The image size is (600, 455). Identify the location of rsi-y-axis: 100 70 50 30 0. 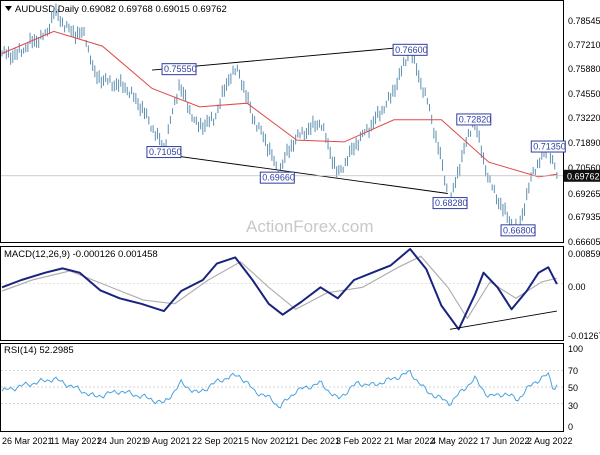
(575, 388).